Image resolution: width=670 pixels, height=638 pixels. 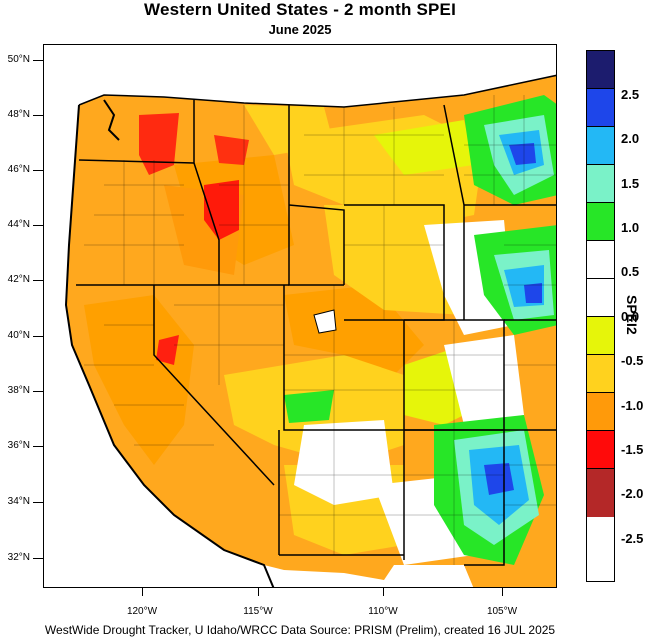 What do you see at coordinates (383, 611) in the screenshot?
I see `lon-label-110w: 110°W` at bounding box center [383, 611].